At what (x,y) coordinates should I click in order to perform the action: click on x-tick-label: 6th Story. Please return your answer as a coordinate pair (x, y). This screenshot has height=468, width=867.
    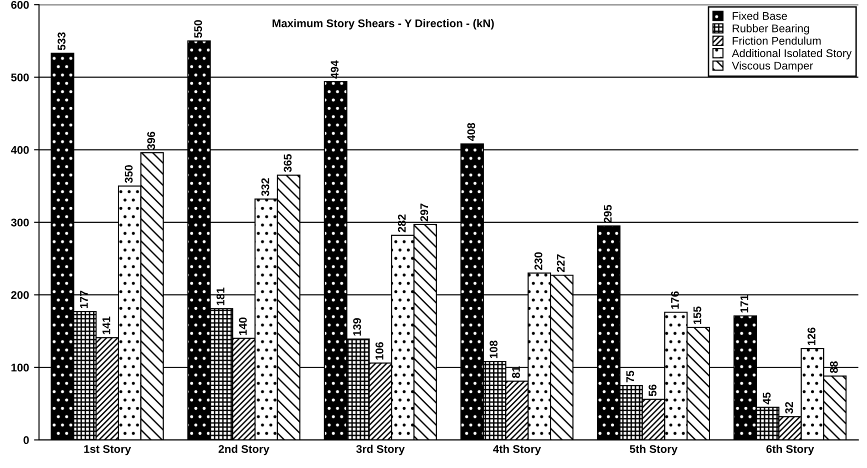
    Looking at the image, I should click on (790, 450).